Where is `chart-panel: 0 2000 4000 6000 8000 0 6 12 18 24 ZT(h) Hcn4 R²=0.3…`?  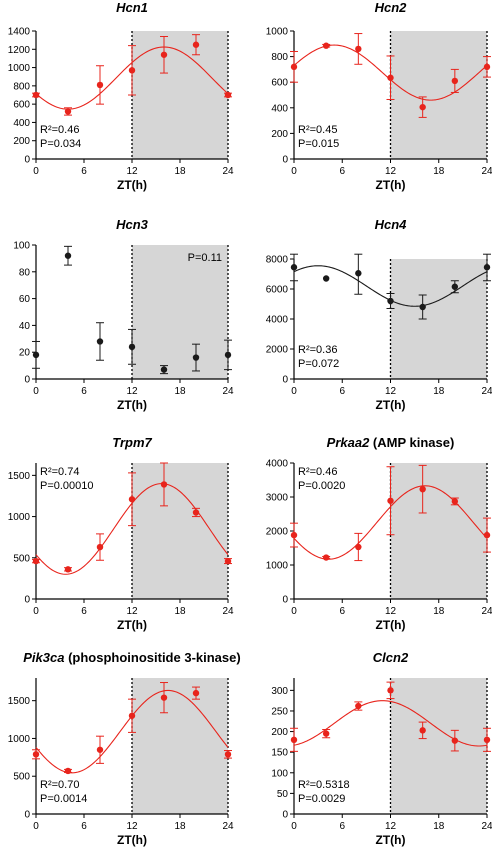
chart-panel: 0 2000 4000 6000 8000 0 6 12 18 24 ZT(h) Hcn4 R²=0.3… is located at coordinates (379, 314).